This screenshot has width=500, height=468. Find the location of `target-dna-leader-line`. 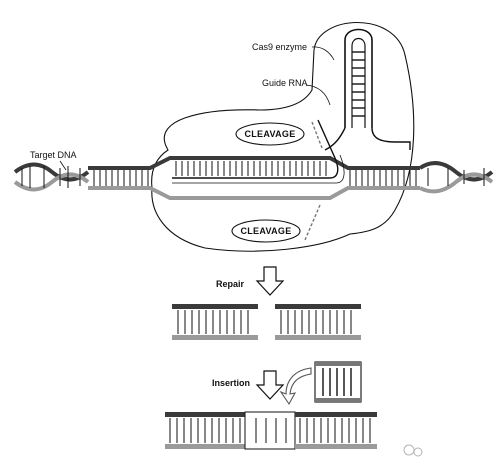

target-dna-leader-line is located at coordinates (63, 165).